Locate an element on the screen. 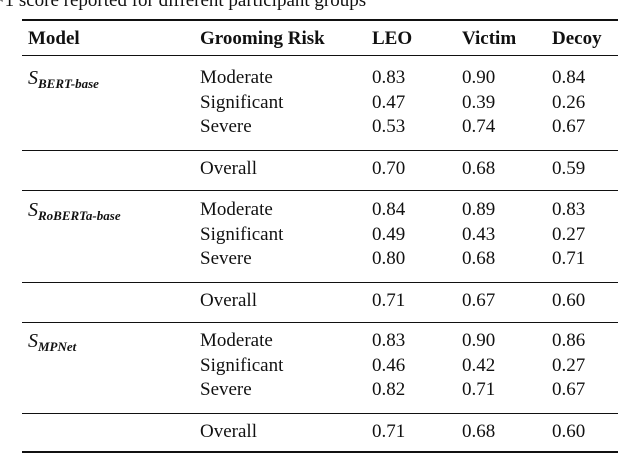 This screenshot has width=640, height=454. cell: 0.39 is located at coordinates (479, 102).